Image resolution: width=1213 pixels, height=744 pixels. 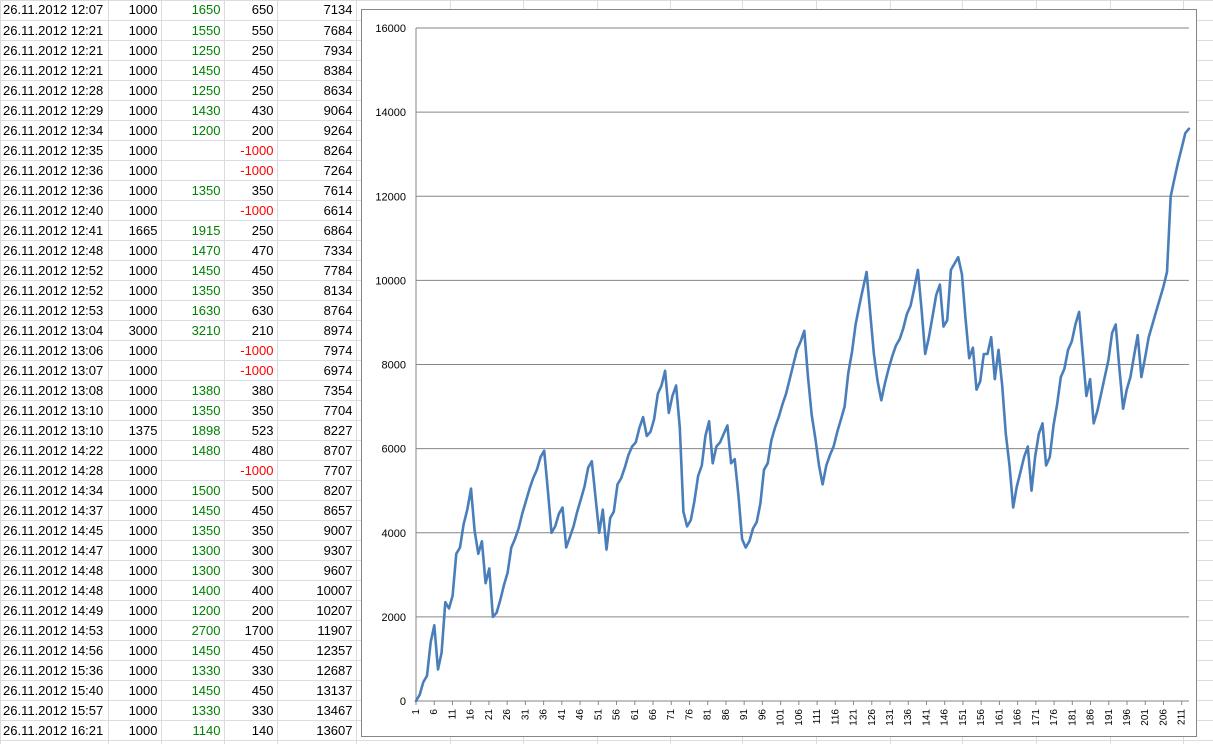 What do you see at coordinates (317, 630) in the screenshot?
I see `balance-cell: 11907` at bounding box center [317, 630].